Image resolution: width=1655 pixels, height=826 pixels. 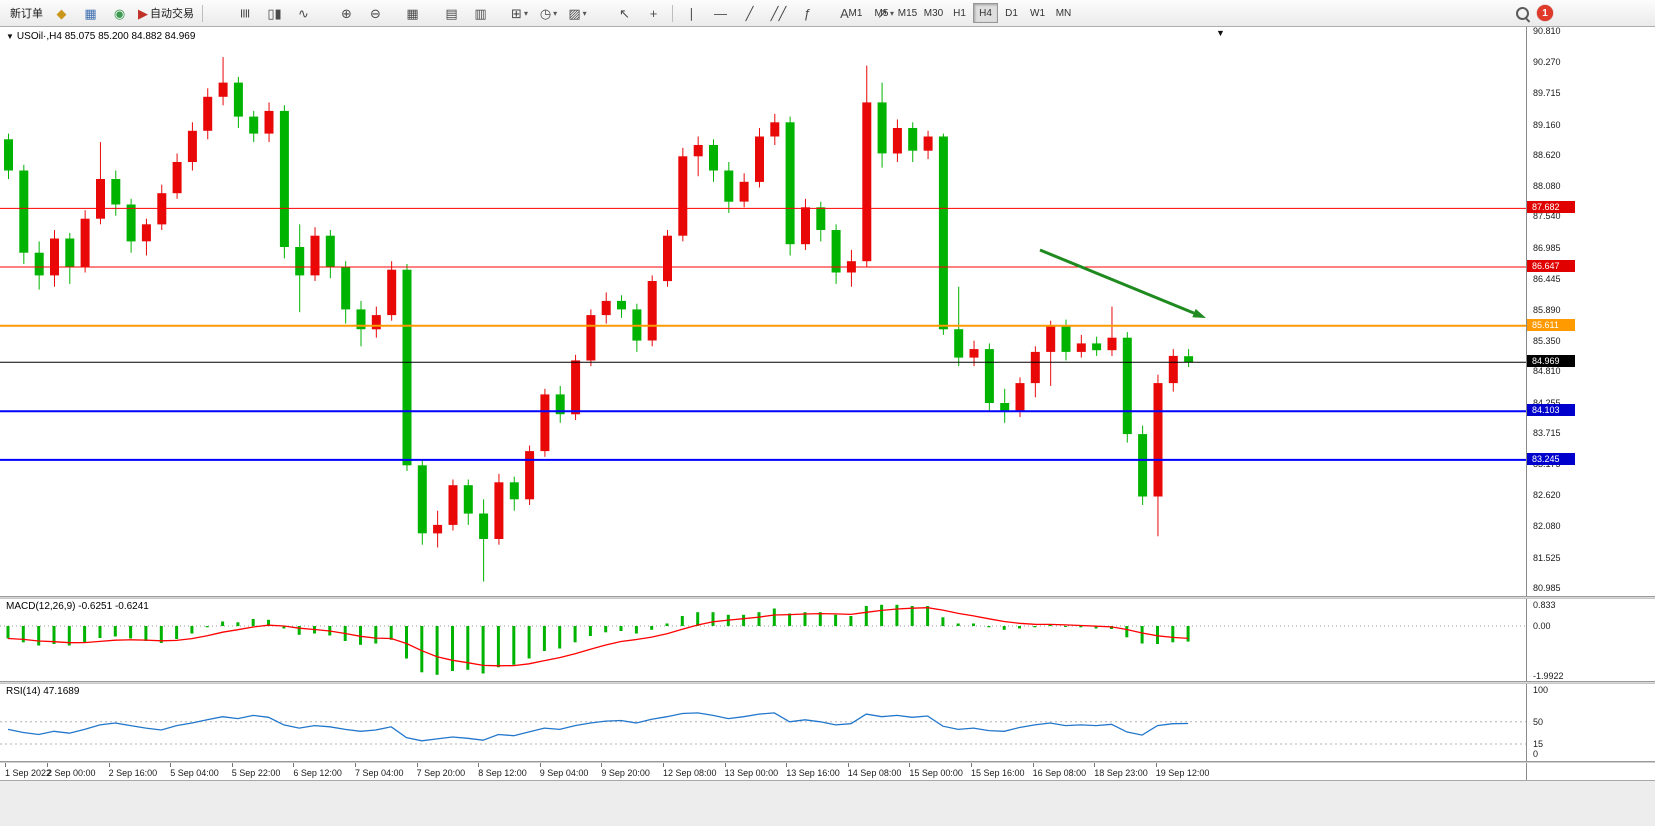 What do you see at coordinates (1545, 13) in the screenshot?
I see `notification-badge: 1` at bounding box center [1545, 13].